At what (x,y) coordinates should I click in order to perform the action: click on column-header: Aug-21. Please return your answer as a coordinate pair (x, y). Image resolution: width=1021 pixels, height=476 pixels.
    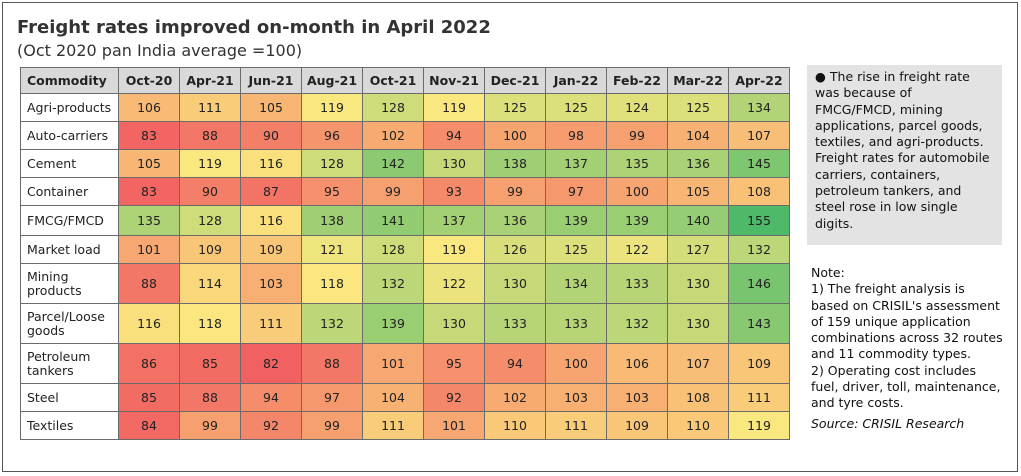
    Looking at the image, I should click on (332, 80).